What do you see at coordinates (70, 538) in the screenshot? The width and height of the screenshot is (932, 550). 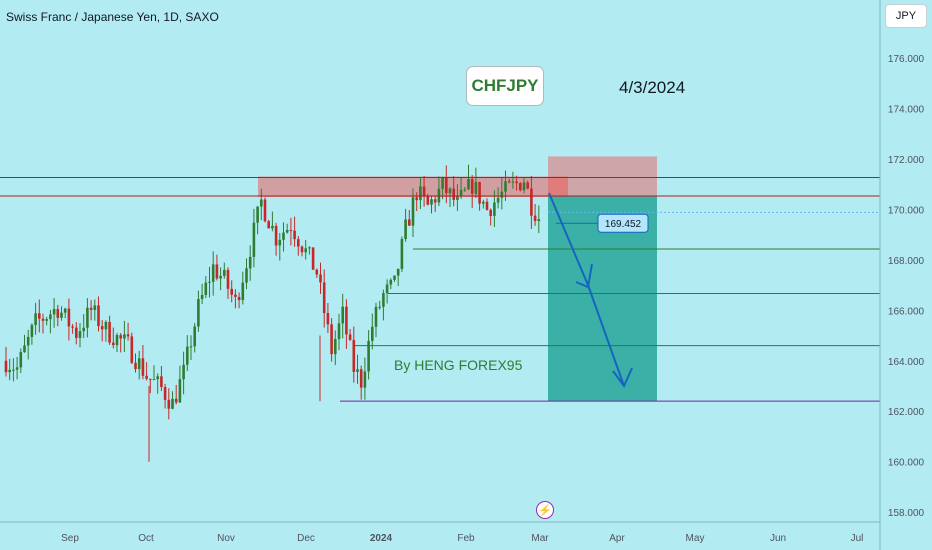 I see `x-tick-label: Sep` at bounding box center [70, 538].